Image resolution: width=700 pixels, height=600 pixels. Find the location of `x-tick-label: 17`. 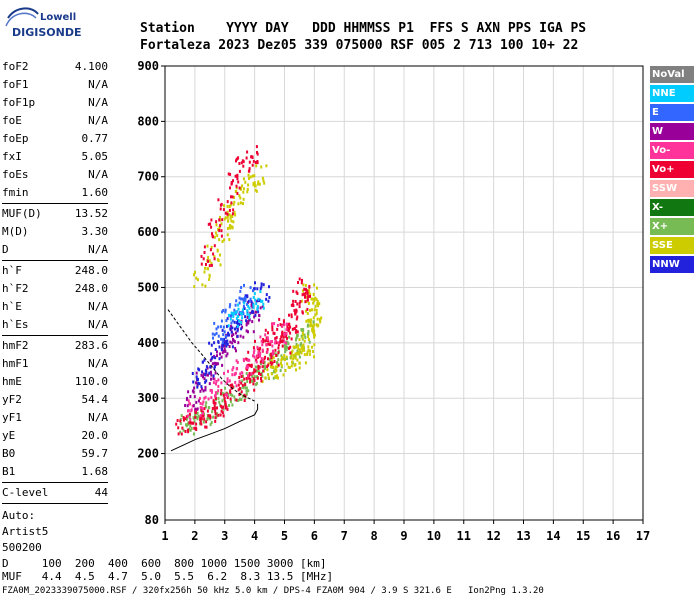

x-tick-label: 17 is located at coordinates (643, 536).